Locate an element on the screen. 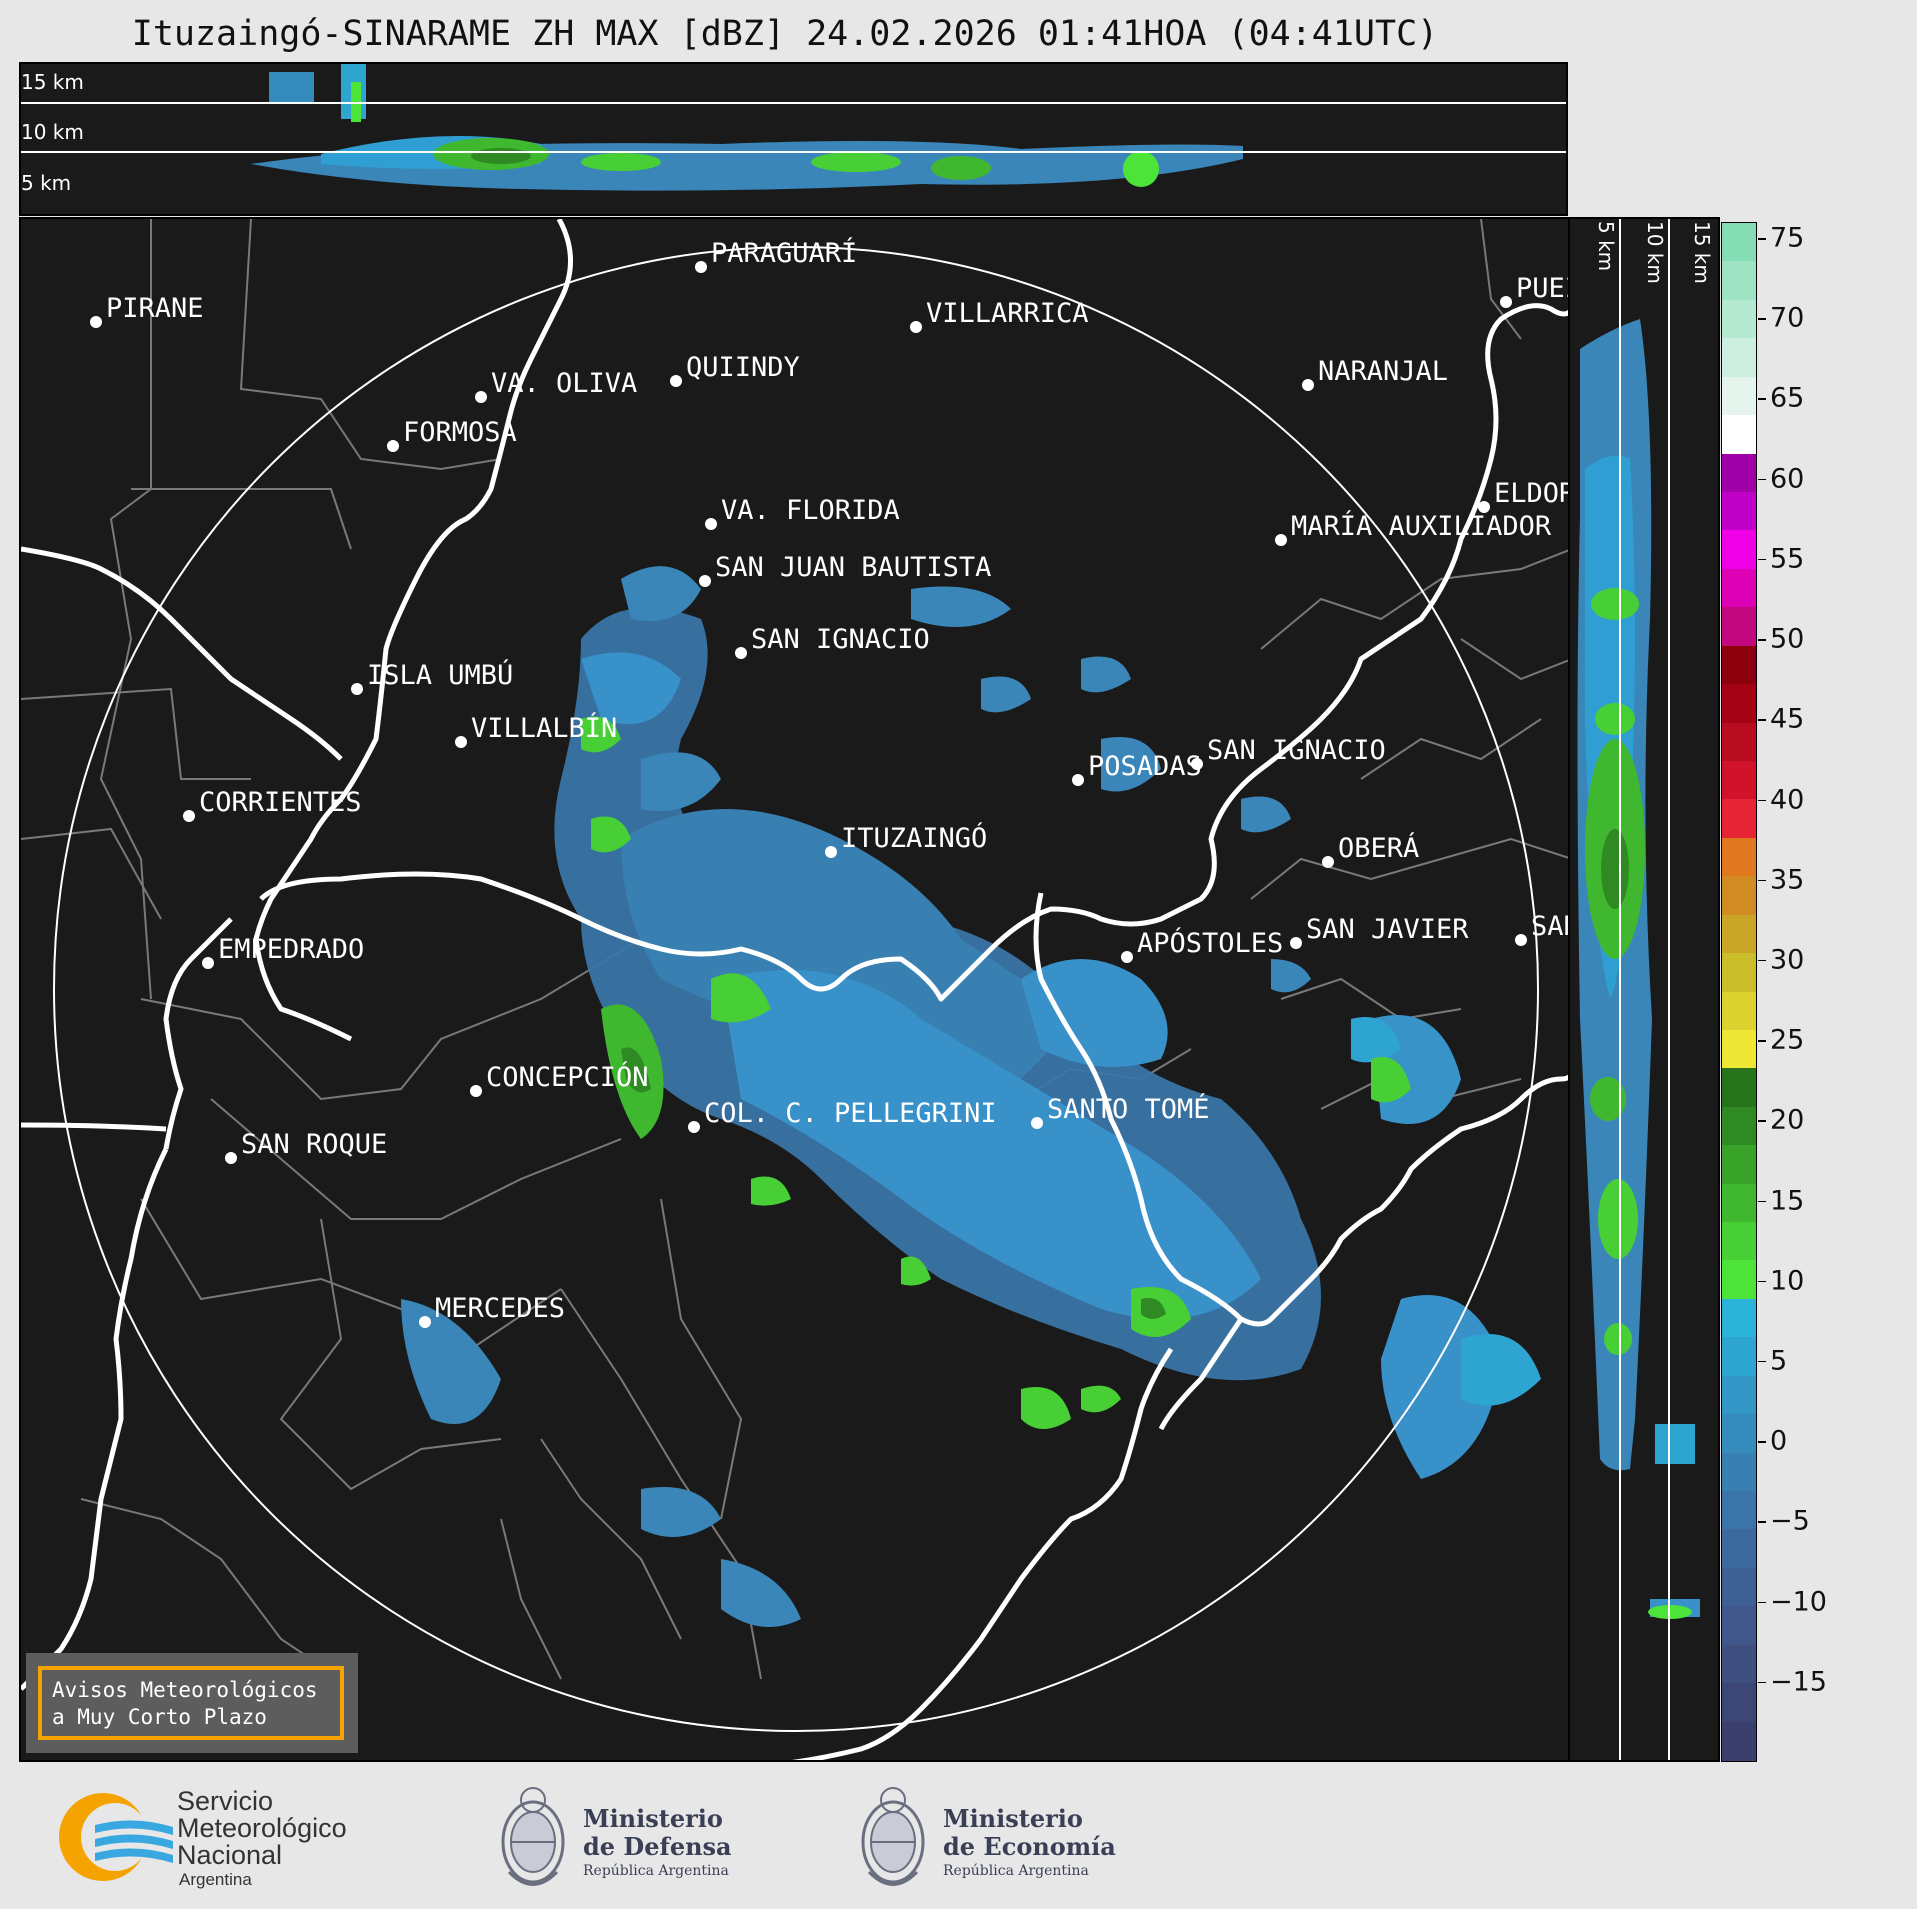 This screenshot has width=1917, height=1909. city-marker: COL. C. PELLEGRINI is located at coordinates (842, 1115).